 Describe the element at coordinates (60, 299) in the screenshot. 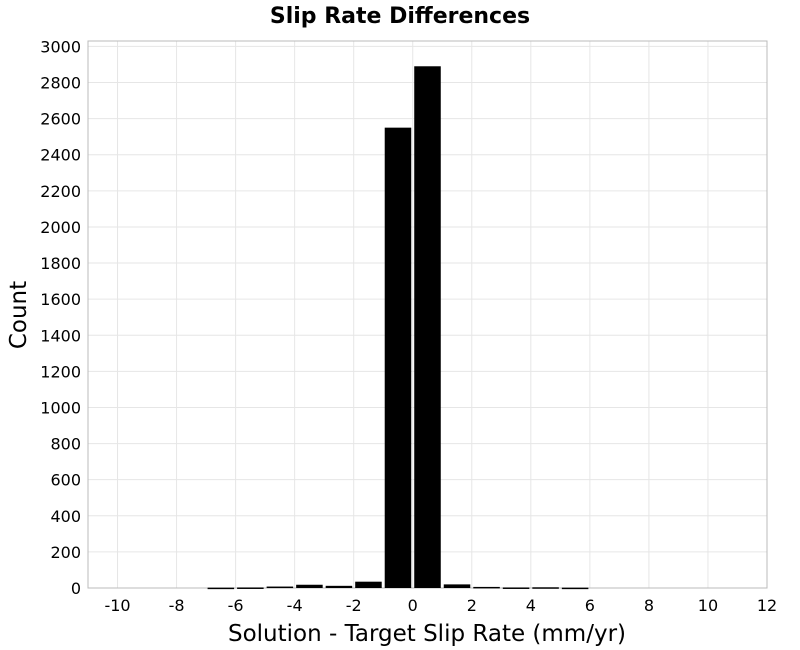

I see `y-tick-label: 1600` at that location.